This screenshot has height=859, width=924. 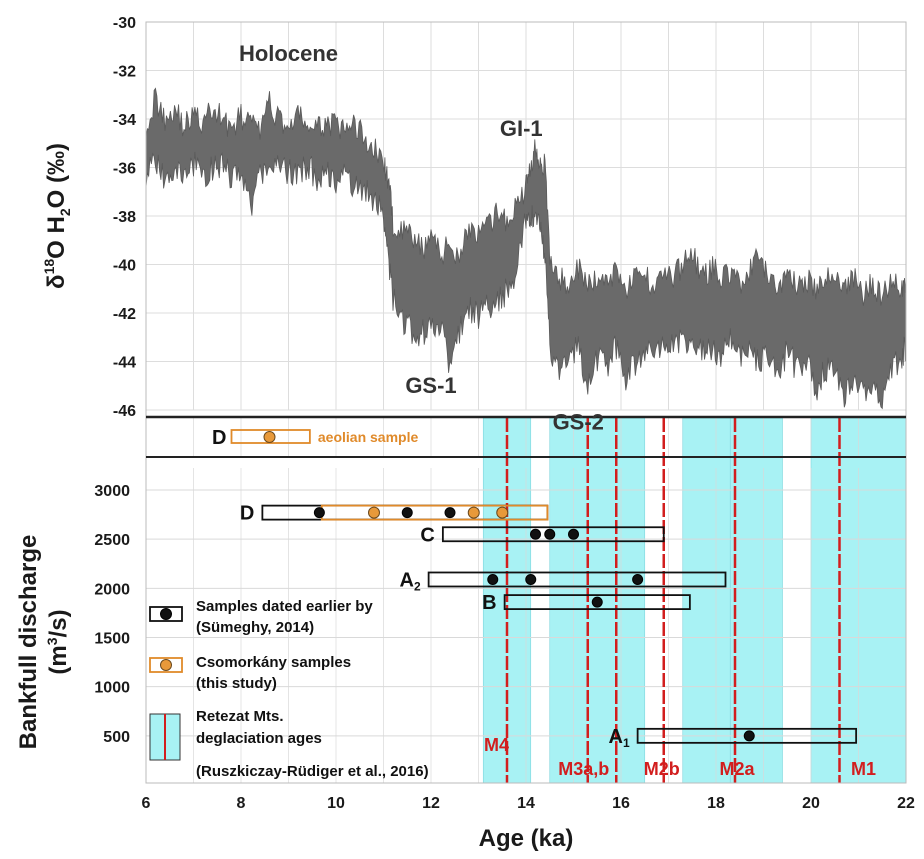 I want to click on range-label: D, so click(x=247, y=514).